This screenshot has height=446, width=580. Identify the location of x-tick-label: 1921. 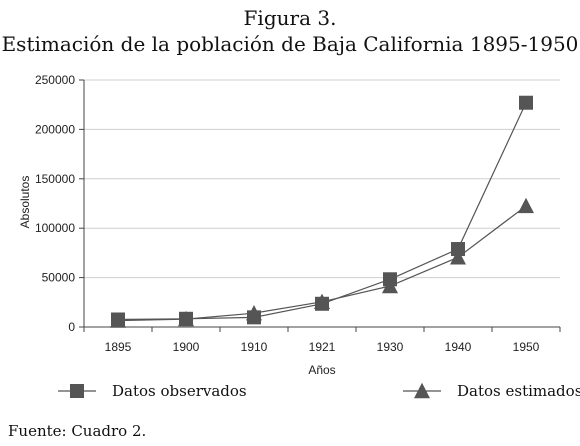
(322, 347).